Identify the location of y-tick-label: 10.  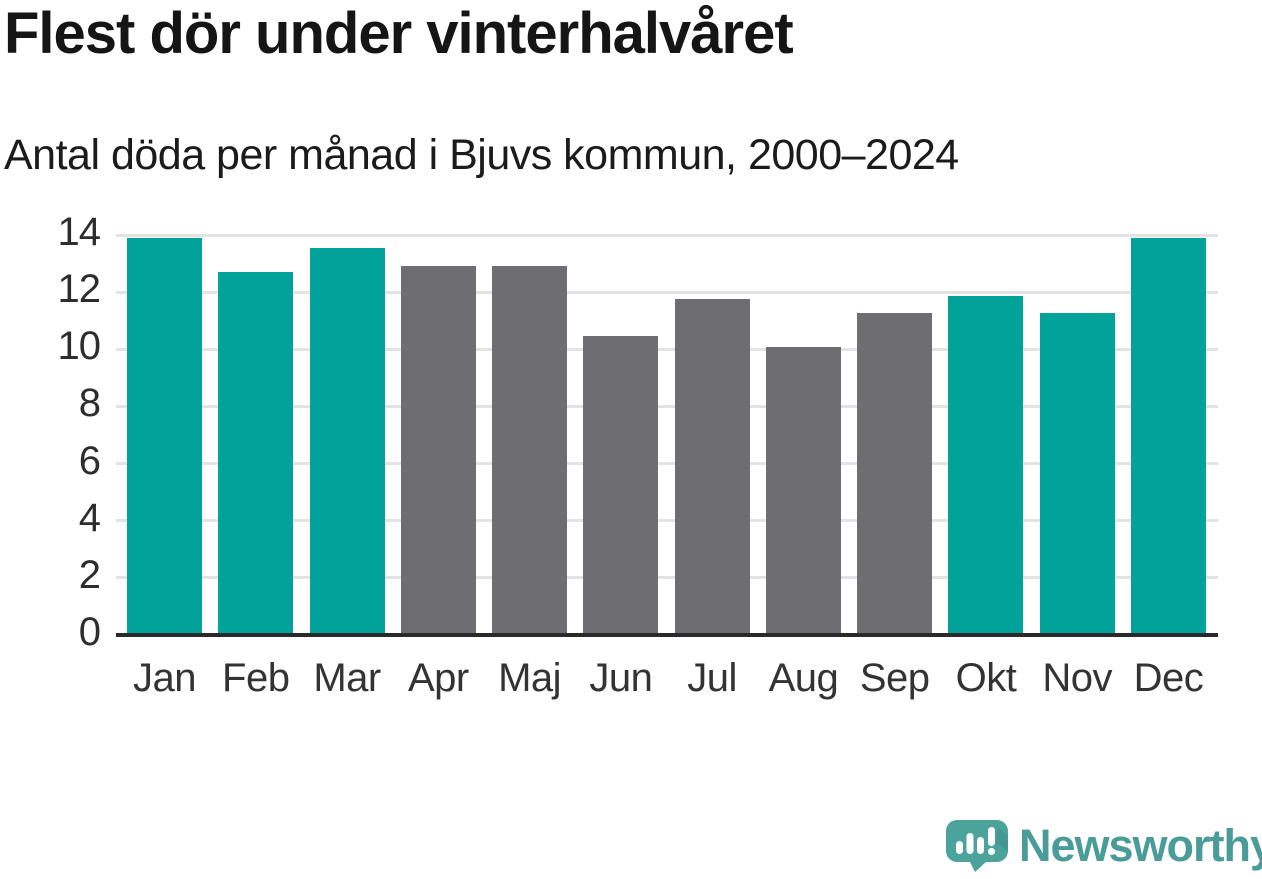
(79, 346).